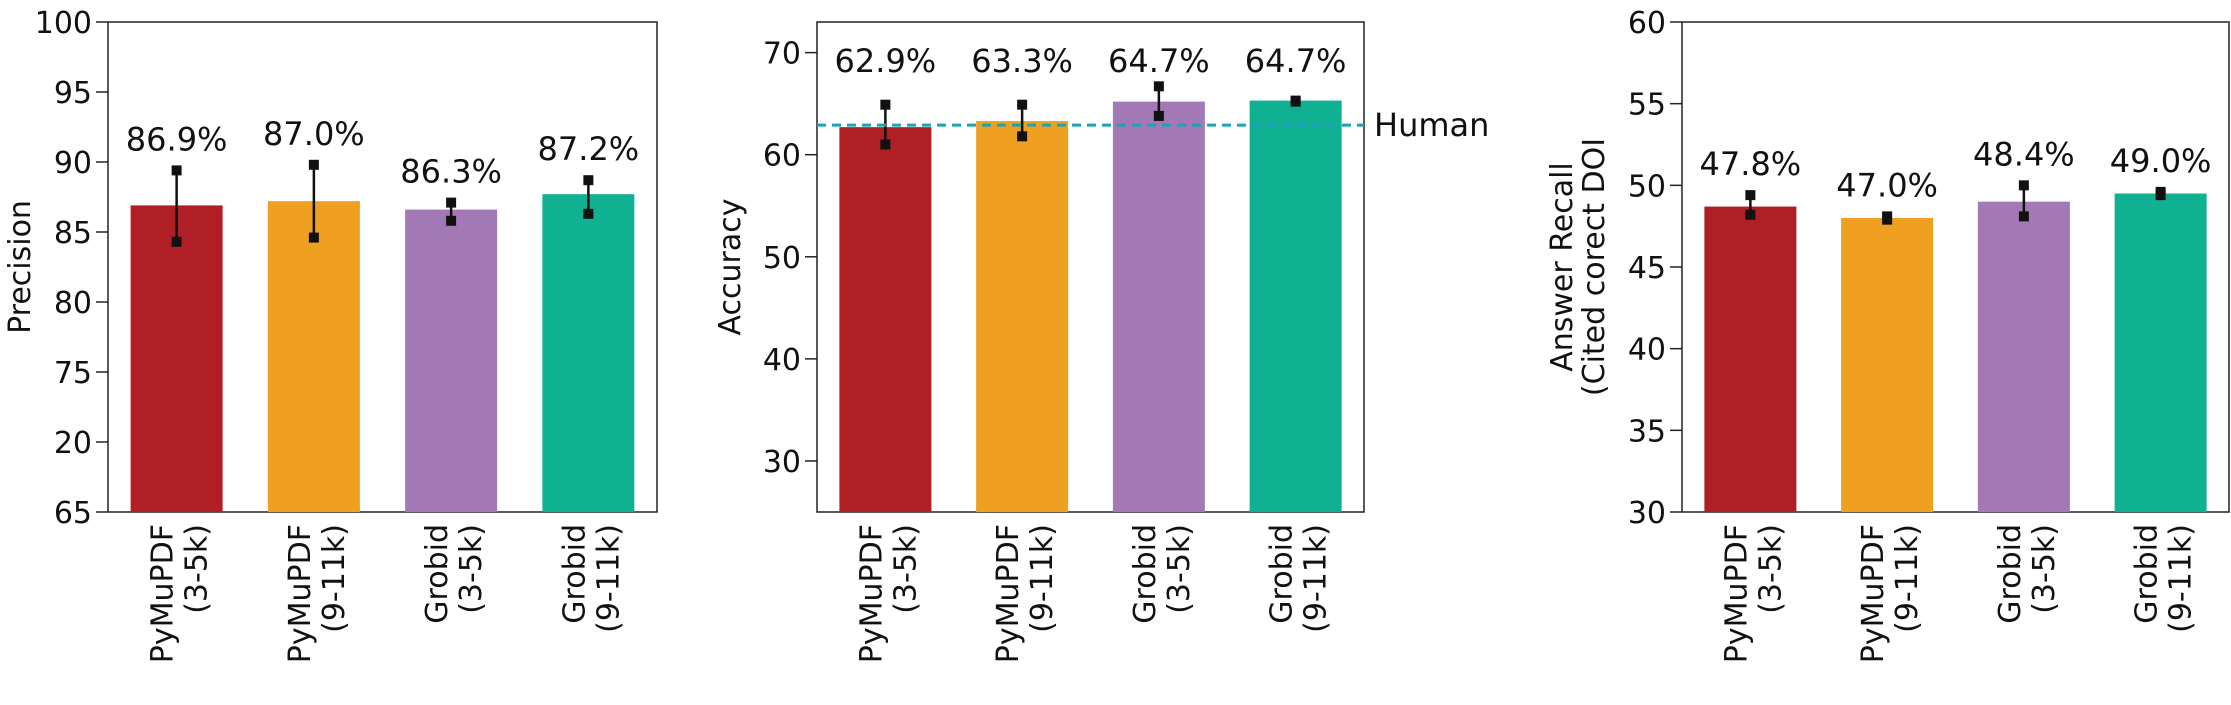  I want to click on y-tick-label: 90, so click(73, 163).